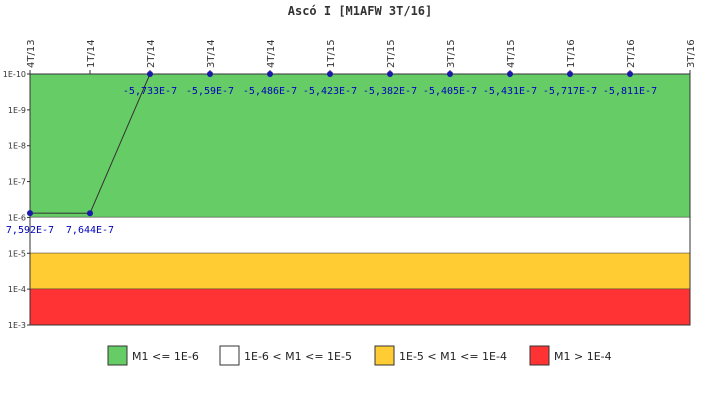 The image size is (720, 400). What do you see at coordinates (330, 91) in the screenshot?
I see `data-label: -5,423E-7` at bounding box center [330, 91].